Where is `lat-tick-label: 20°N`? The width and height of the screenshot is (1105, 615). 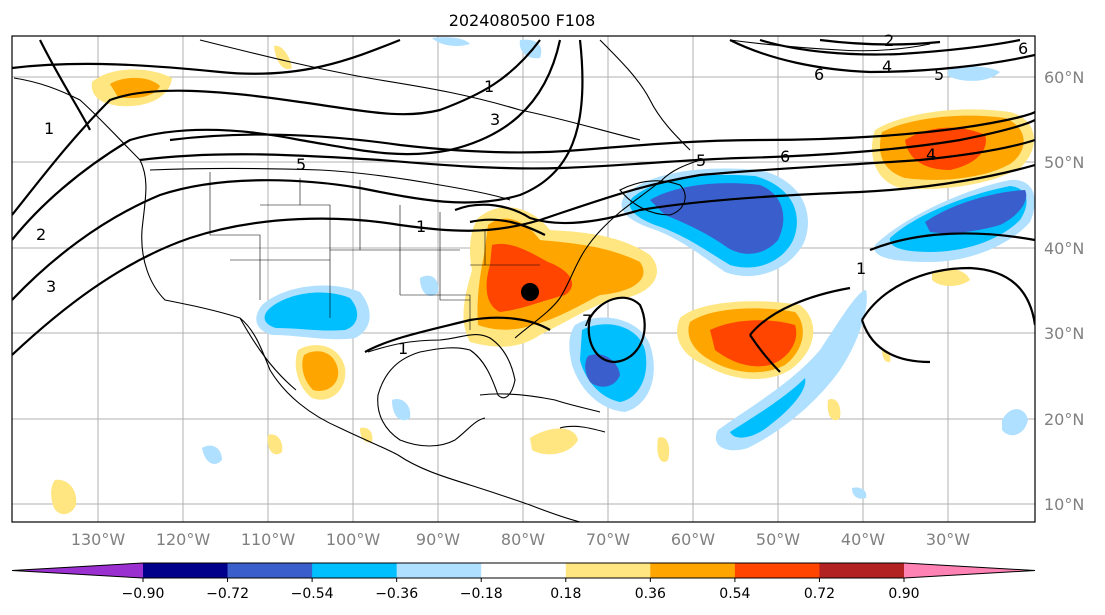 lat-tick-label: 20°N is located at coordinates (1064, 419).